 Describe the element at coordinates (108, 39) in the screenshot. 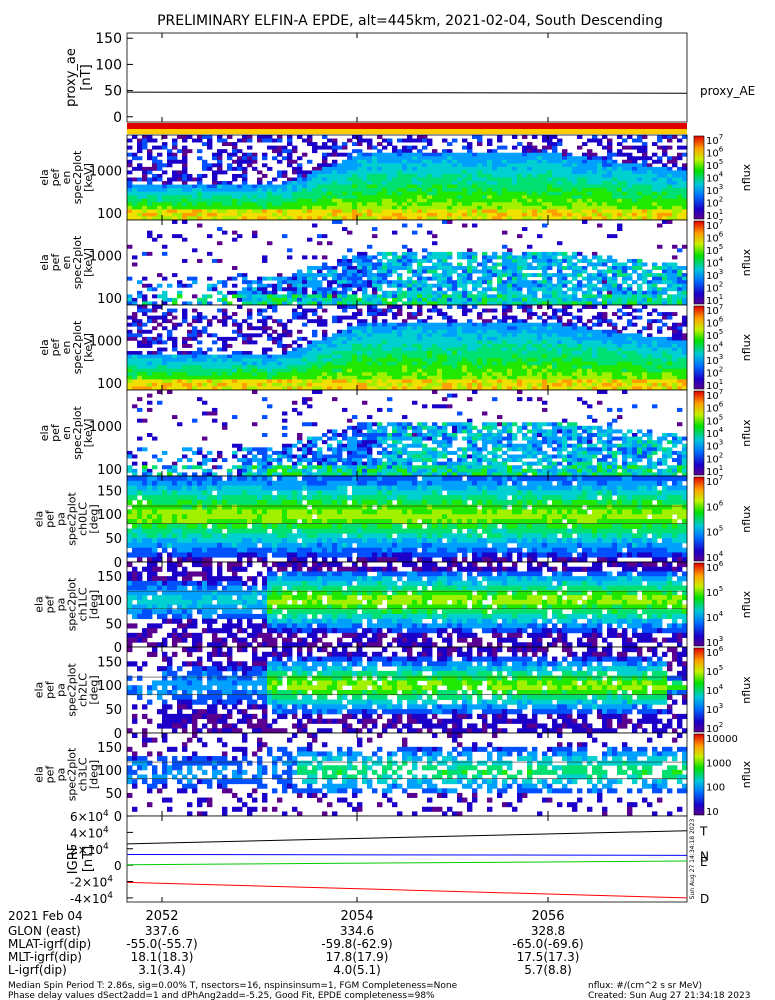

I see `y-tick-label: 150` at that location.